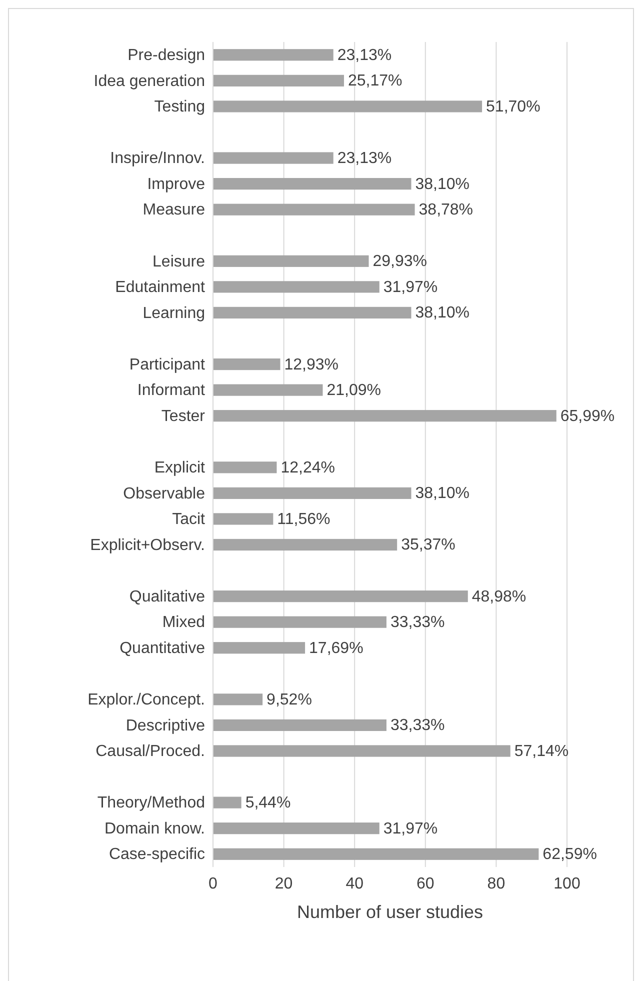 The height and width of the screenshot is (981, 636). I want to click on y-tick-label: Participant, so click(167, 365).